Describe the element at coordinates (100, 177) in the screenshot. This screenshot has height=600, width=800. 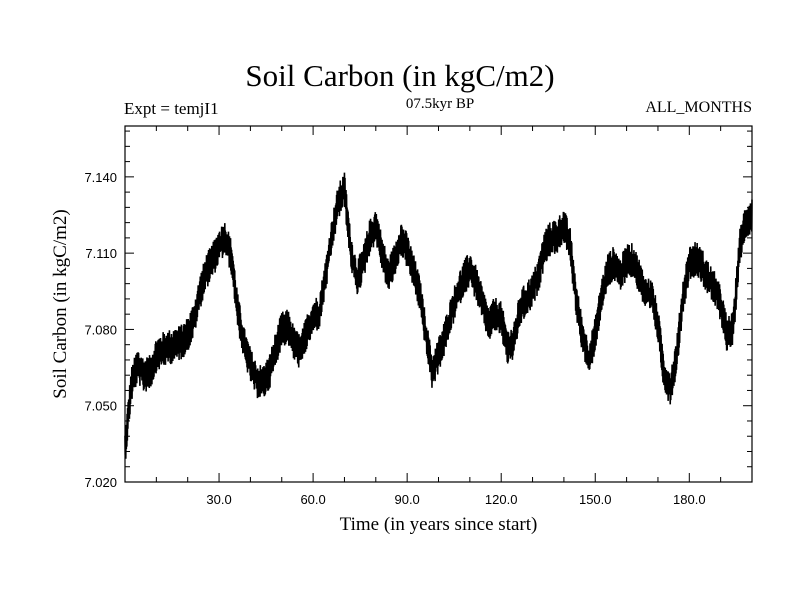
I see `y-tick-label: 7.140` at that location.